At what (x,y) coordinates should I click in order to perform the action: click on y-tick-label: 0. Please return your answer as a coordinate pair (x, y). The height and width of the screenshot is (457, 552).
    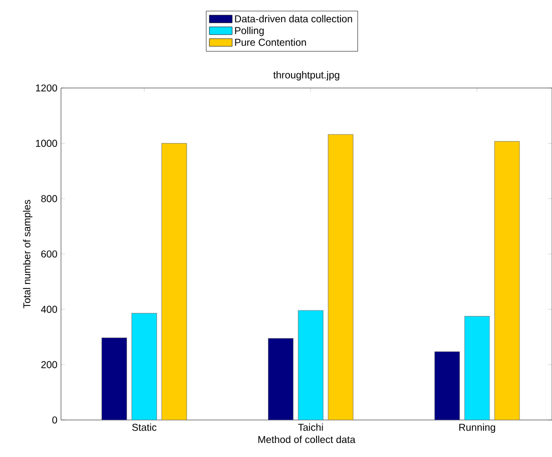
    Looking at the image, I should click on (55, 420).